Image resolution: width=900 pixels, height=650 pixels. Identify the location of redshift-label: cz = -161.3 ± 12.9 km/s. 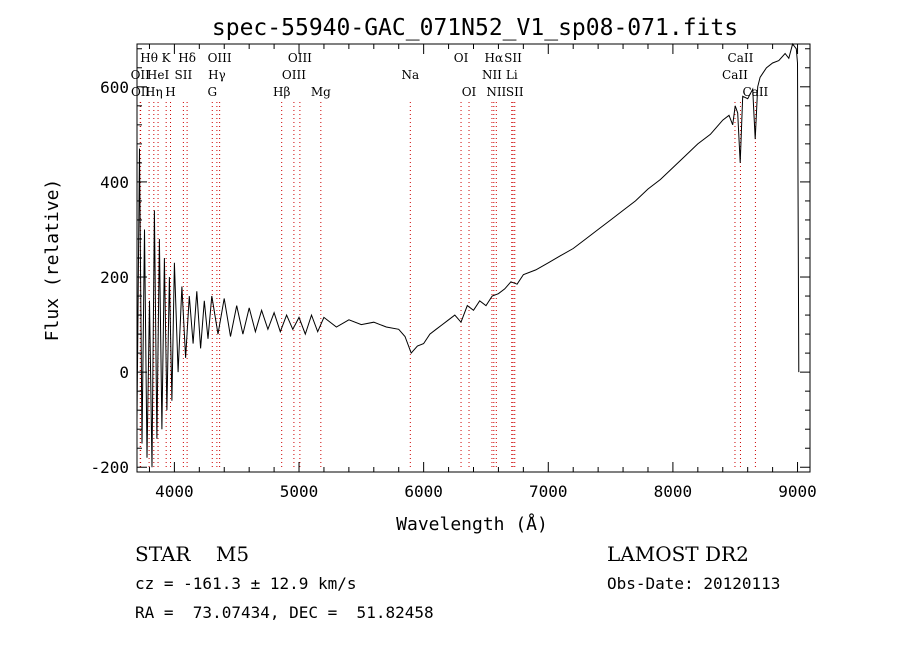
(246, 583).